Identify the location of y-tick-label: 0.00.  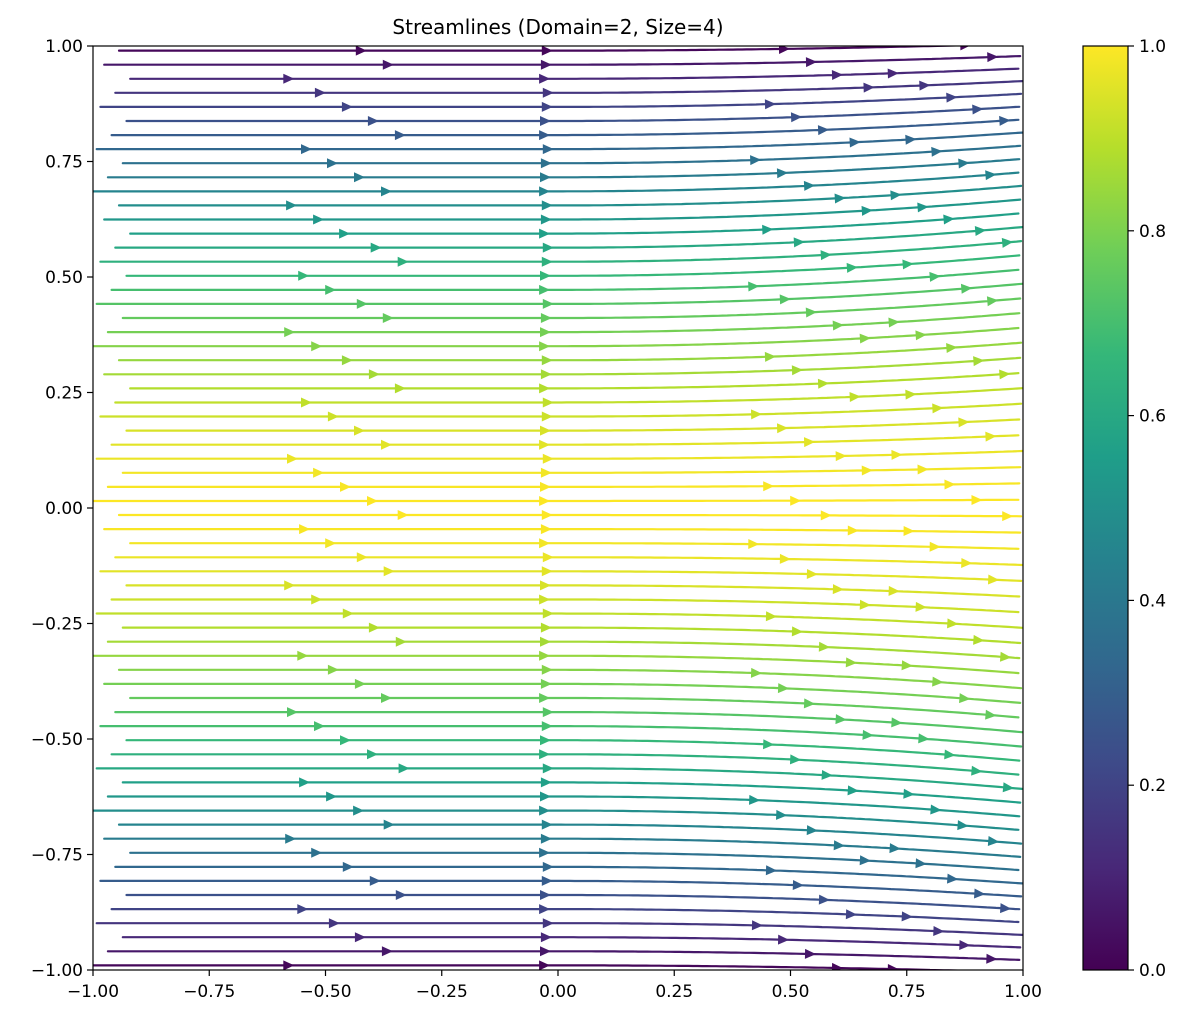
(64, 509).